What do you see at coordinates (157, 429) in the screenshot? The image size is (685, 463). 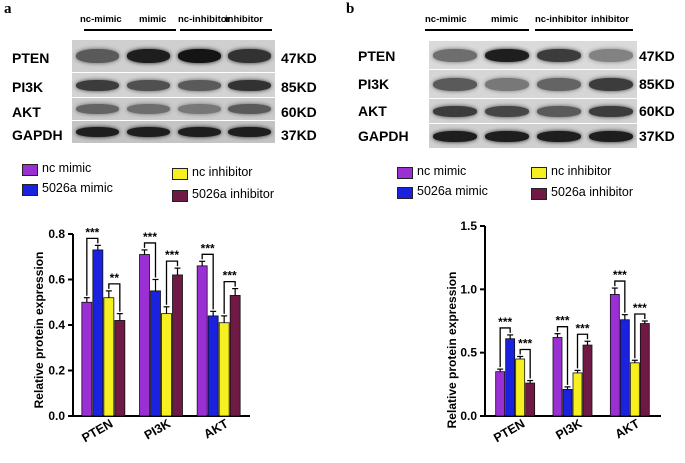 I see `x-tick-label: PI3K` at bounding box center [157, 429].